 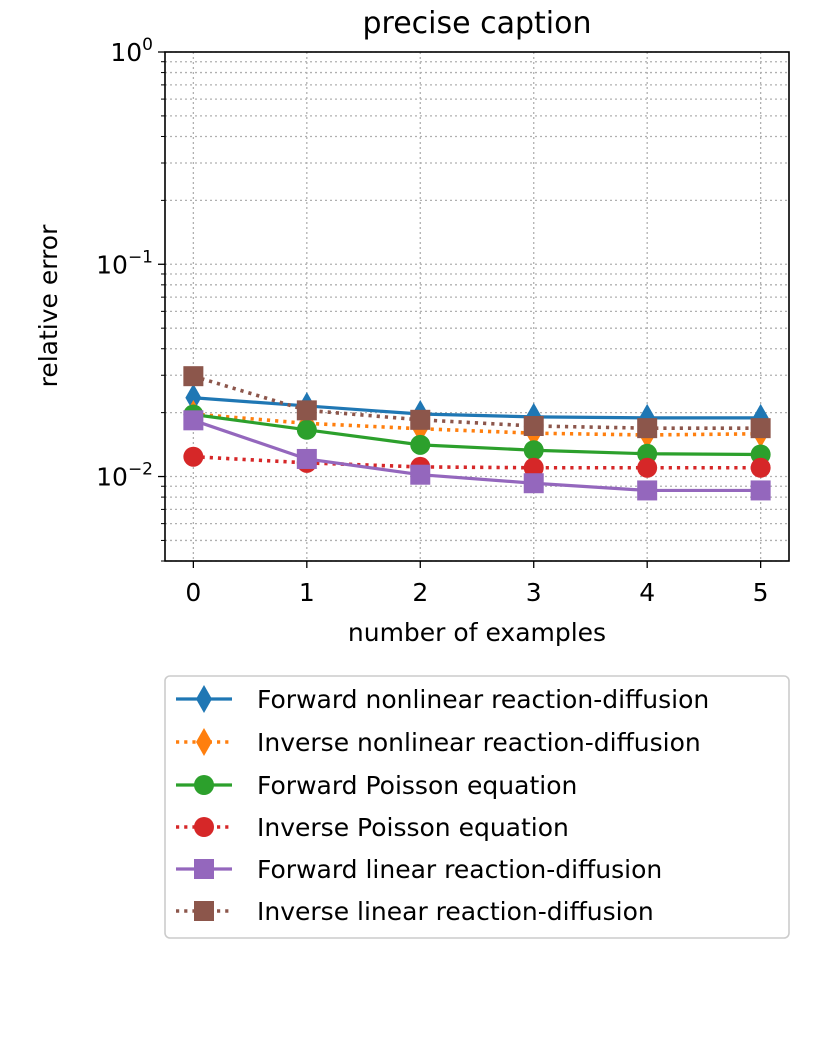 What do you see at coordinates (761, 592) in the screenshot?
I see `x-tick-label: 5` at bounding box center [761, 592].